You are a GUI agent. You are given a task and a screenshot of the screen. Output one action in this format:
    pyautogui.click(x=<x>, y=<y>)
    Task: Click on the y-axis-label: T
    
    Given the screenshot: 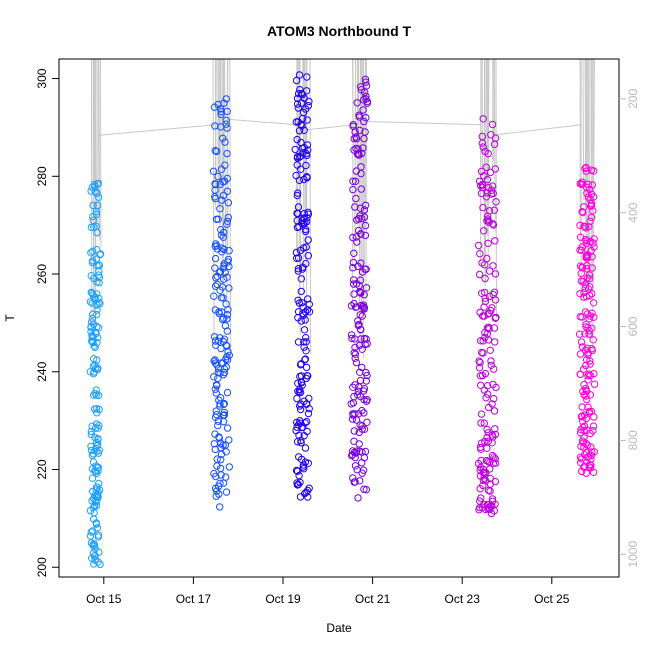 What is the action you would take?
    pyautogui.click(x=10, y=318)
    